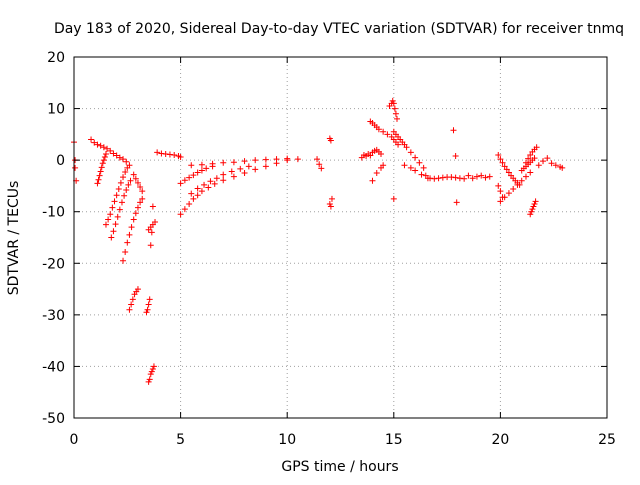 This screenshot has width=640, height=485. I want to click on y-tick-label: -40, so click(53, 367).